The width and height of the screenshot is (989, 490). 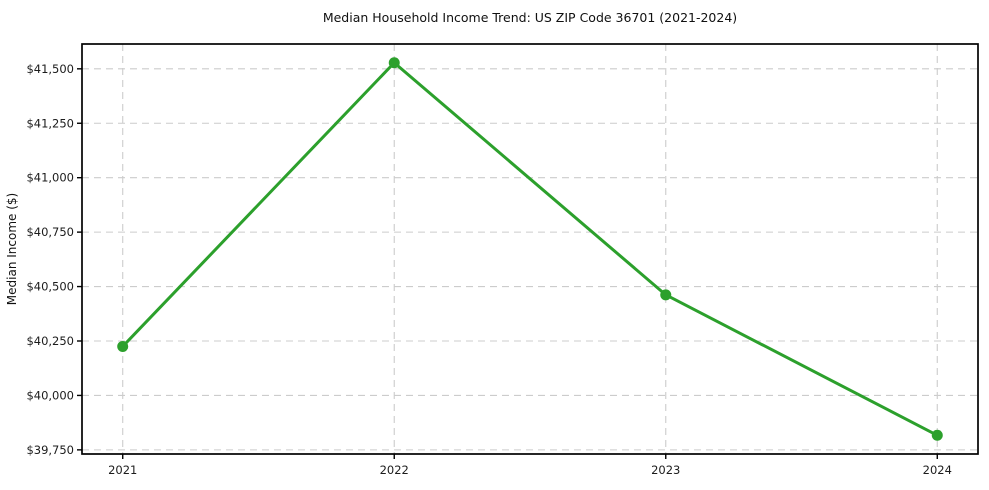 What do you see at coordinates (665, 470) in the screenshot?
I see `x-tick-label: 2023` at bounding box center [665, 470].